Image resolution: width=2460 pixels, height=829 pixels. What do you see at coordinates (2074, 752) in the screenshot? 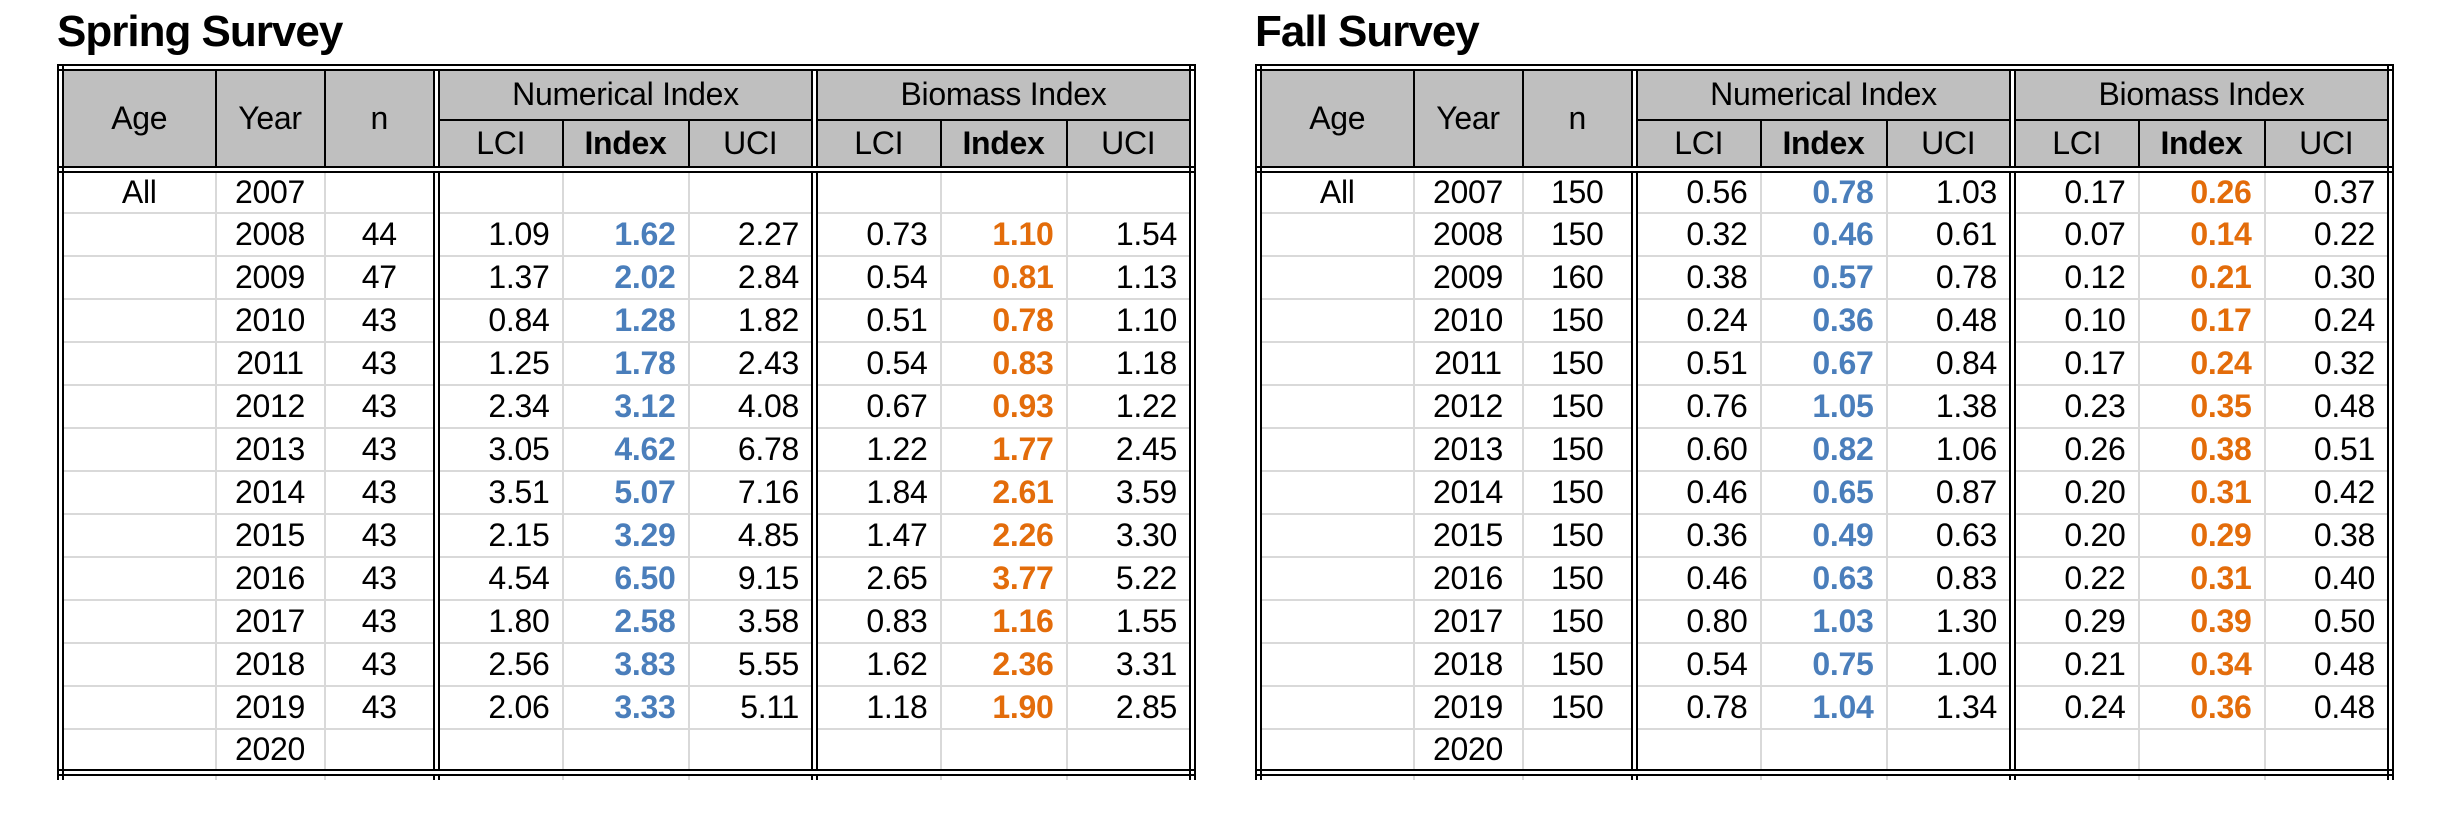
I see `cell-bio-lci` at bounding box center [2074, 752].